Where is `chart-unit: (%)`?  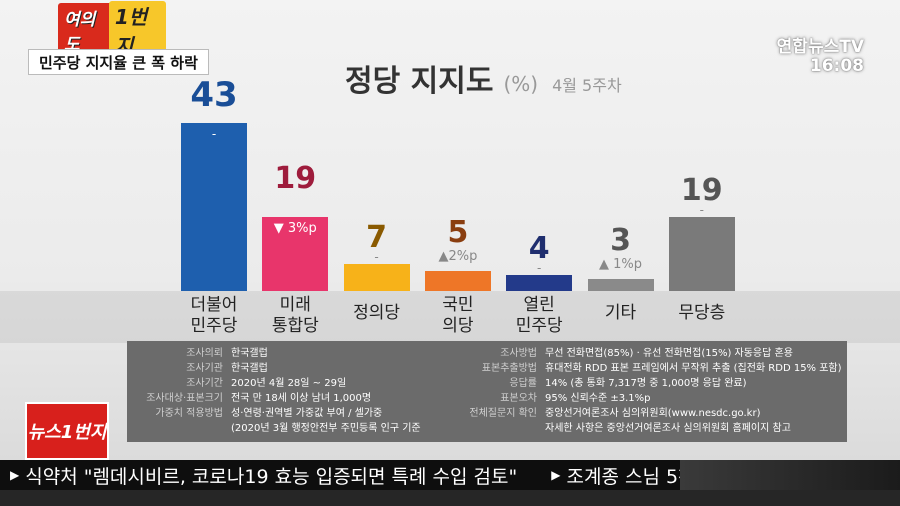
chart-unit: (%) is located at coordinates (521, 84).